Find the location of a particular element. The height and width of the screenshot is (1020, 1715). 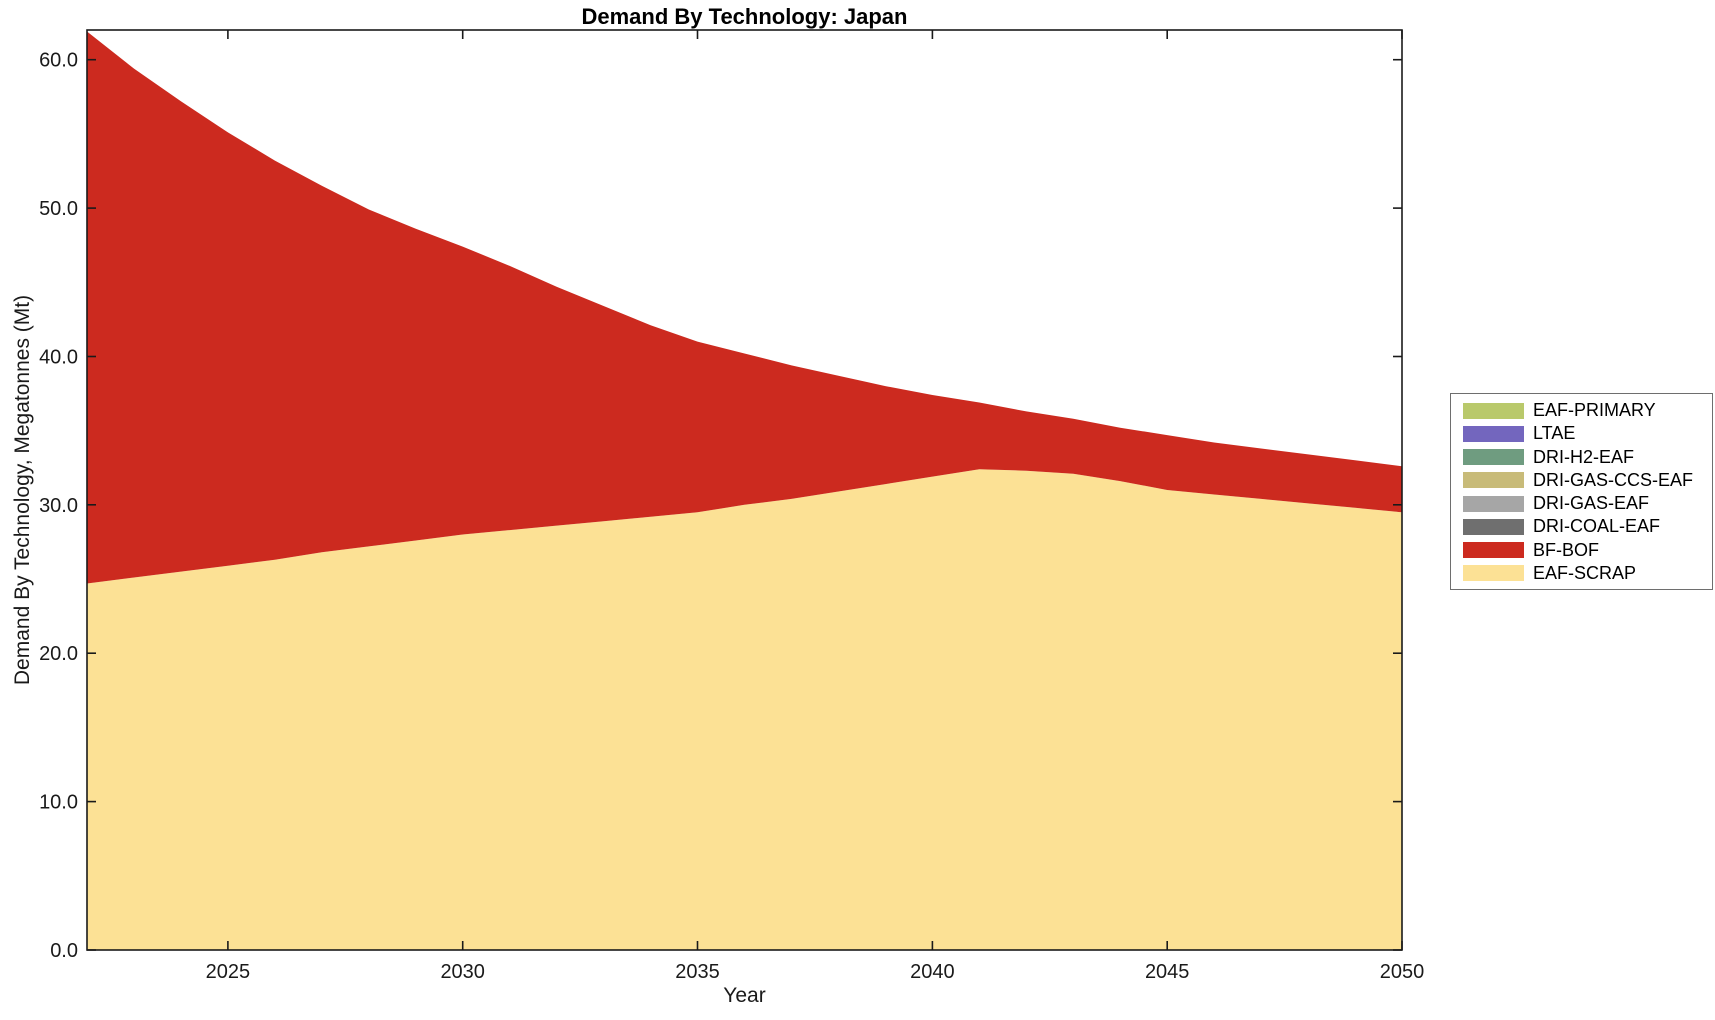

legend-swatch-dri-gas-ccs-eaf is located at coordinates (1493, 480).